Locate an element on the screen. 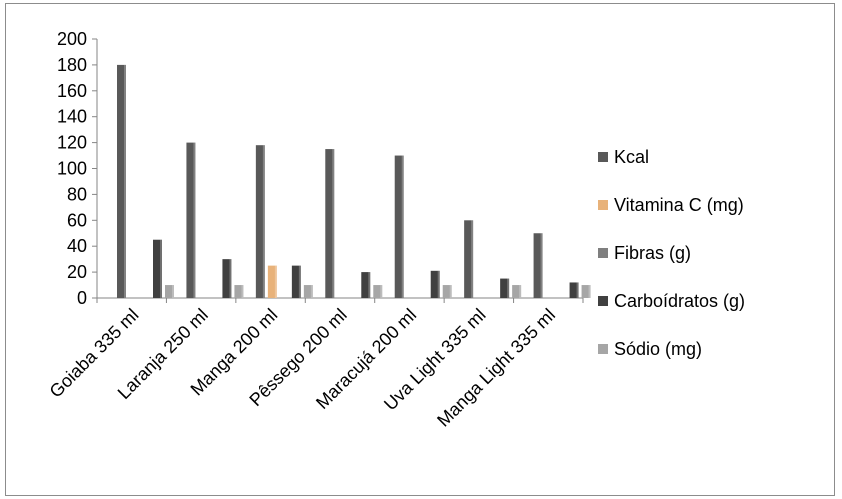 The height and width of the screenshot is (499, 842). y-axis: 0 20 40 60 80 100 120 140 160 180 200 is located at coordinates (77, 168).